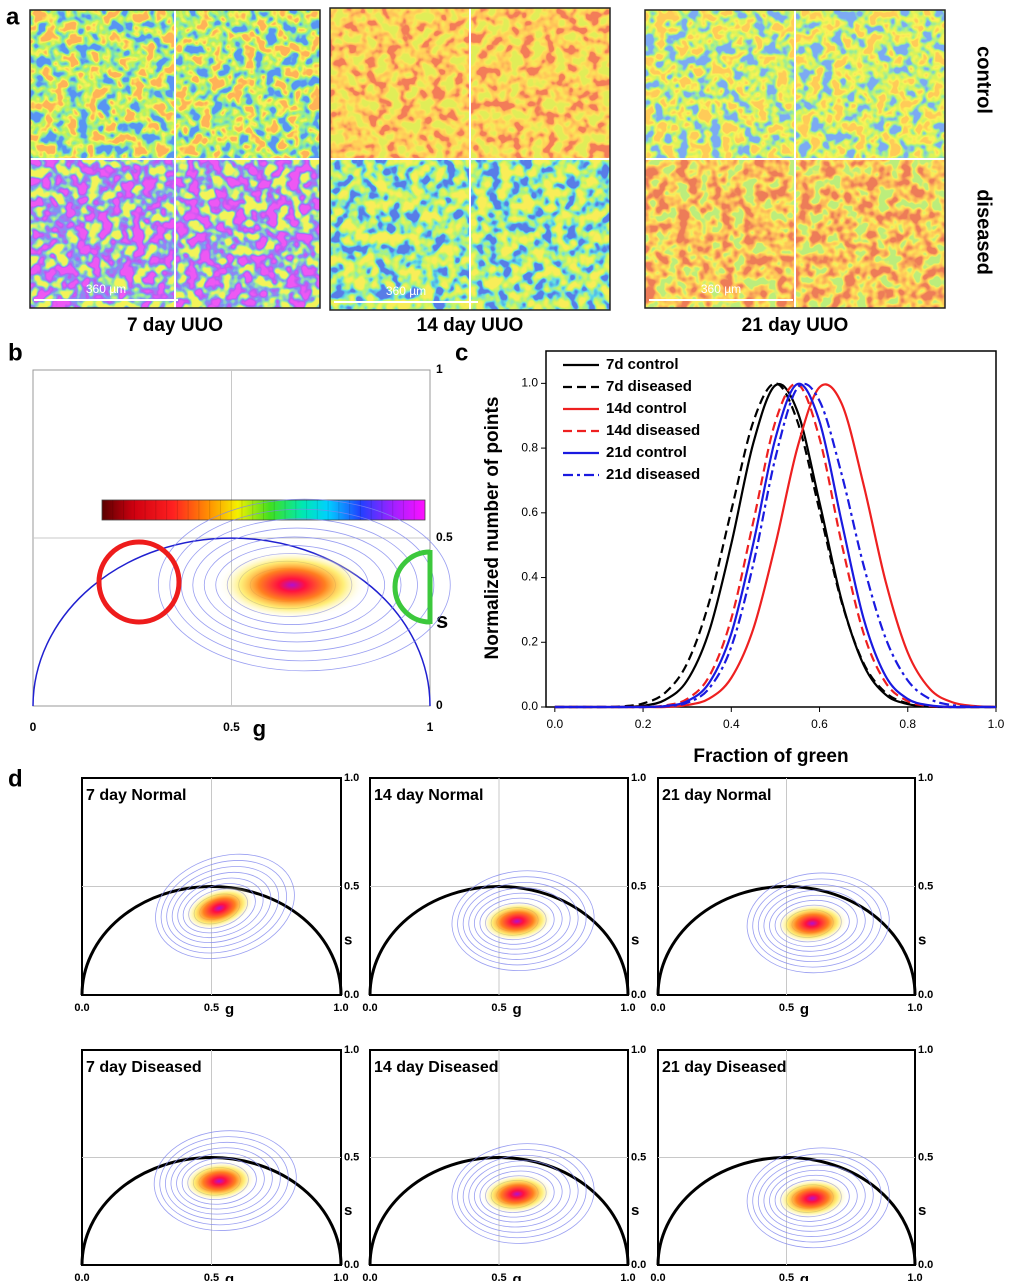 Image resolution: width=1012 pixels, height=1281 pixels. What do you see at coordinates (13, 16) in the screenshot?
I see `panel-label: a` at bounding box center [13, 16].